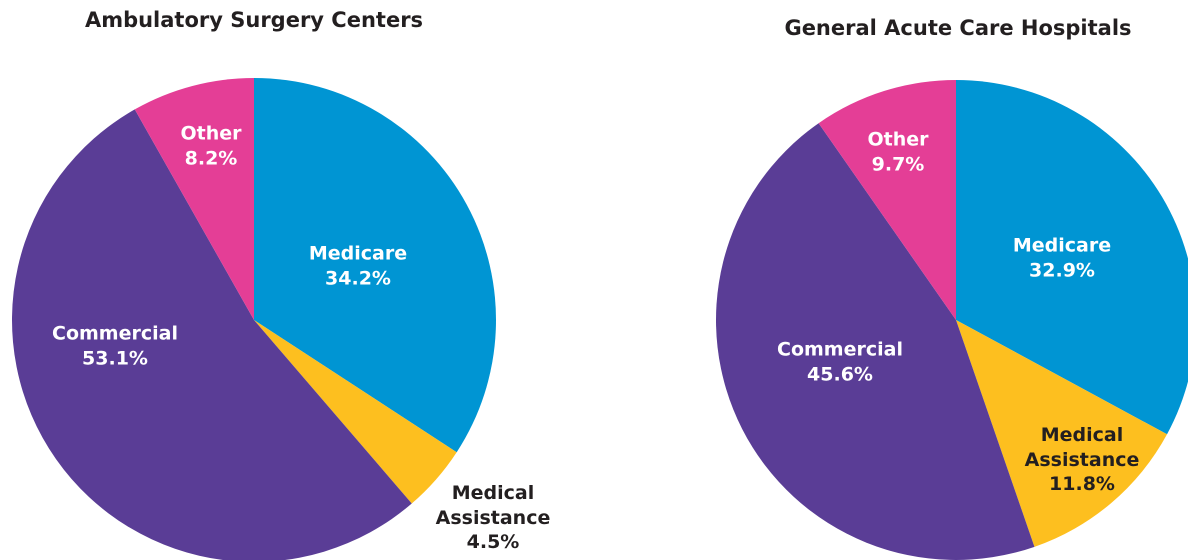  Describe the element at coordinates (358, 265) in the screenshot. I see `slice-label: Medicare 34.2%` at that location.